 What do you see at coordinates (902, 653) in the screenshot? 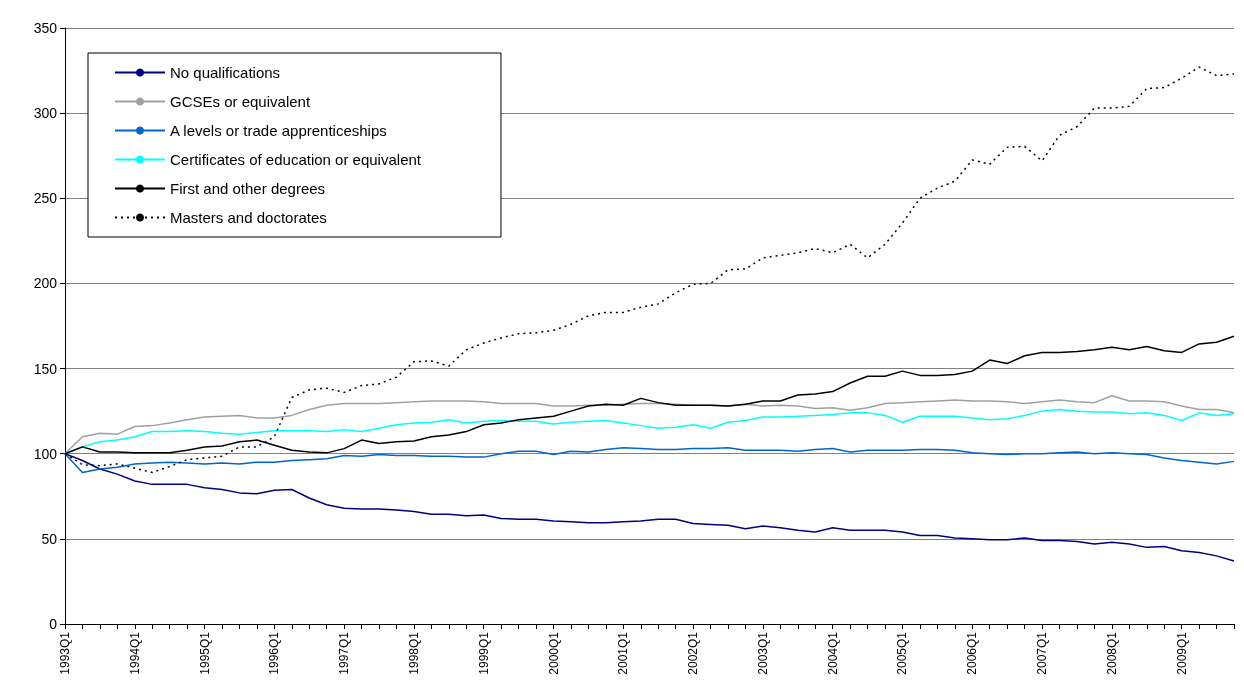
I see `x-tick-label: 2005Q1` at bounding box center [902, 653].